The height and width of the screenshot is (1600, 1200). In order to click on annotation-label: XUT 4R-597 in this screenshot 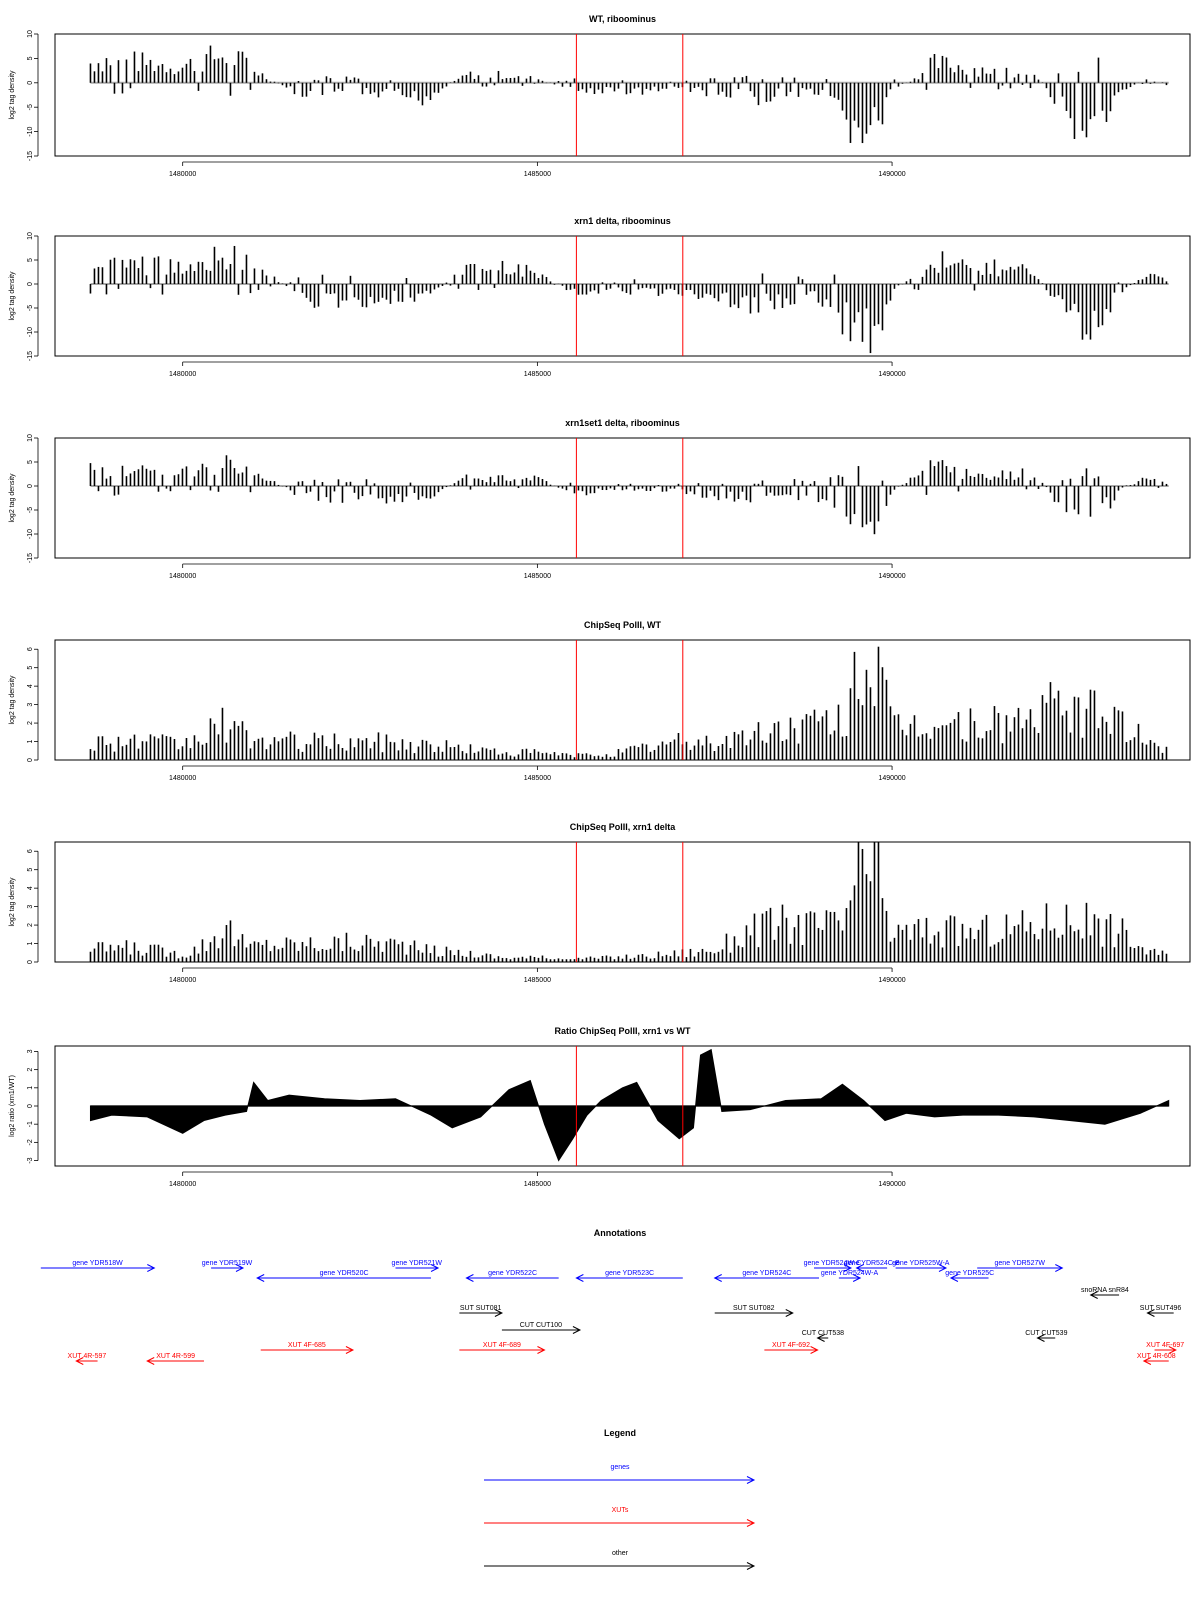, I will do `click(87, 1356)`.